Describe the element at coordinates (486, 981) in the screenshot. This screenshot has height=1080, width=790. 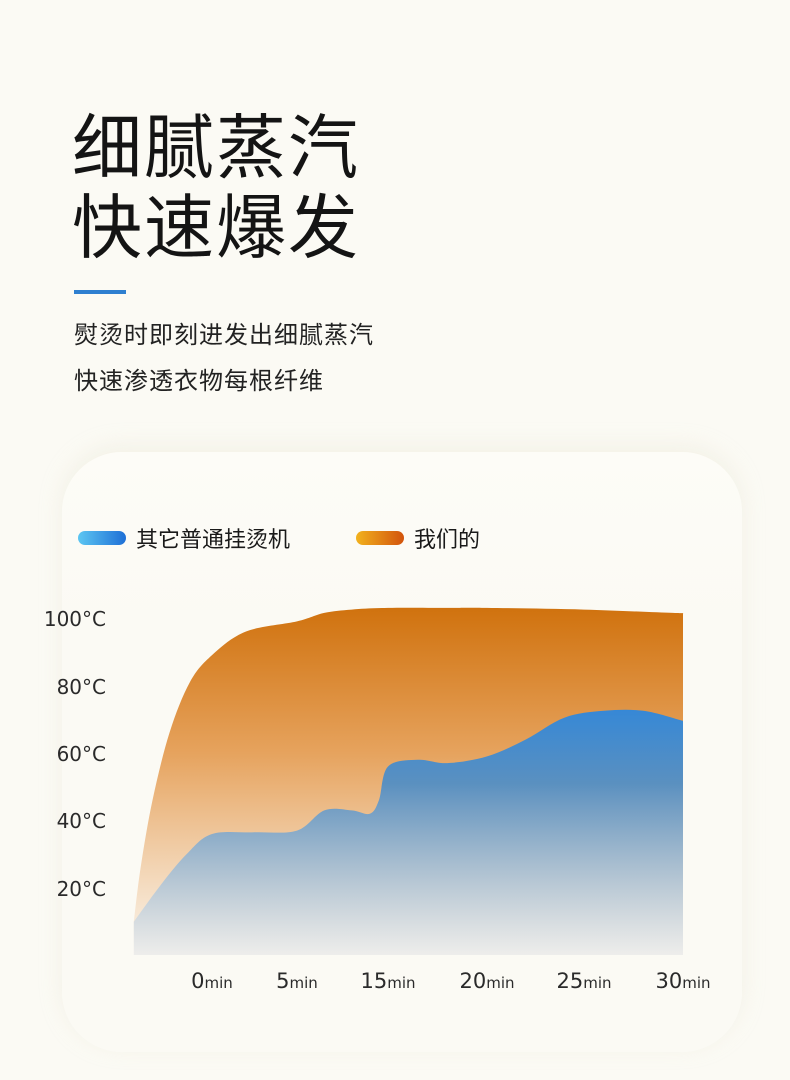
I see `x-tick-label: 20min` at that location.